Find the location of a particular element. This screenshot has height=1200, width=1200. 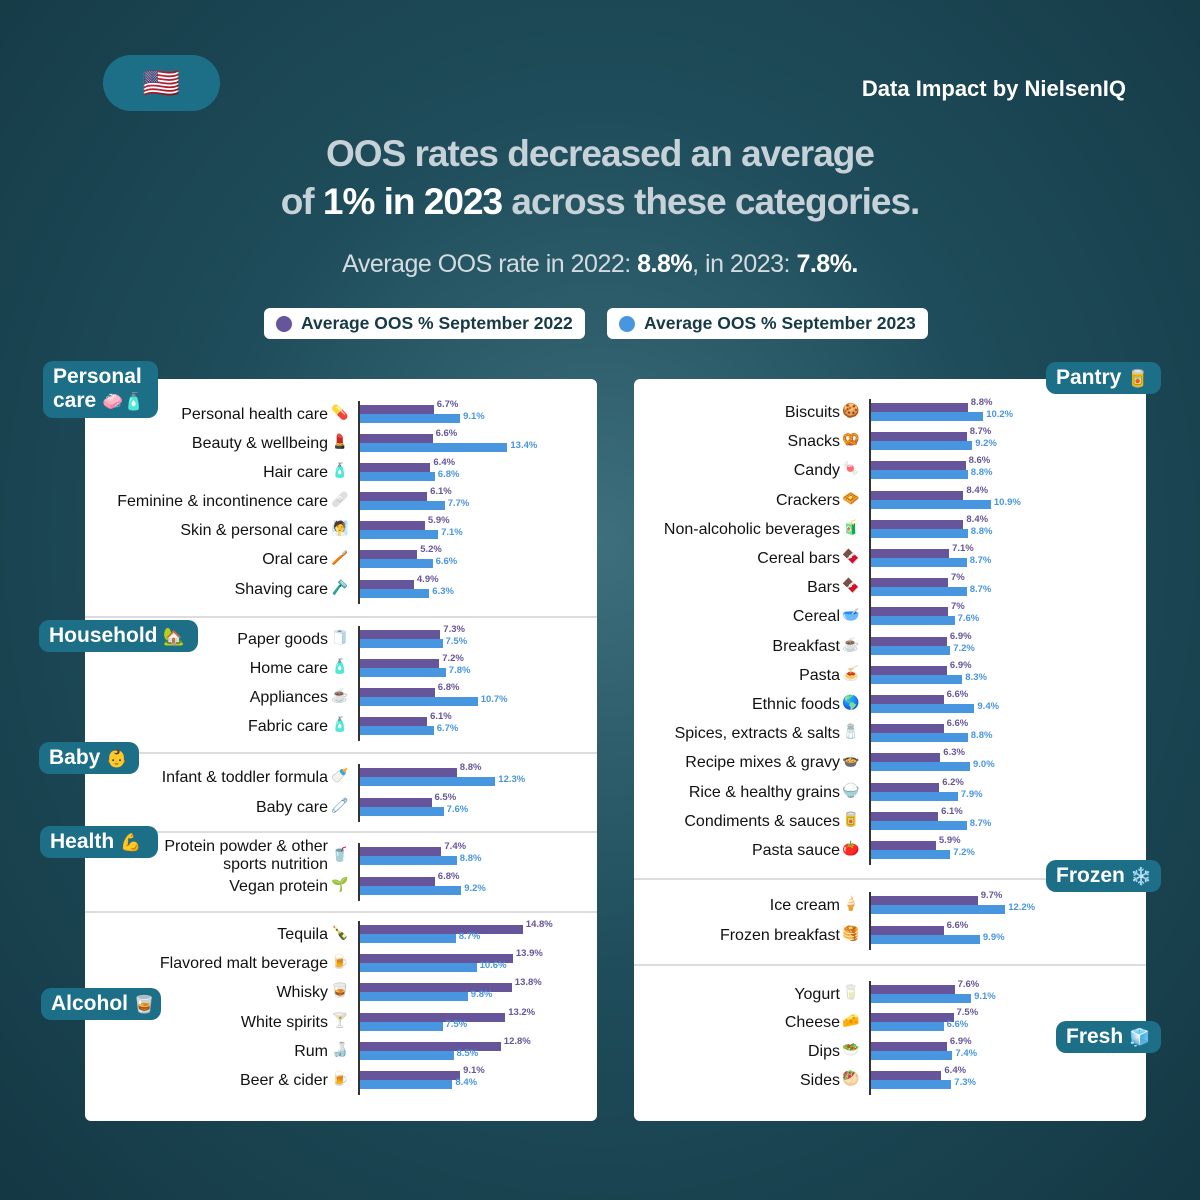

category-icon: 🧻 is located at coordinates (340, 637).